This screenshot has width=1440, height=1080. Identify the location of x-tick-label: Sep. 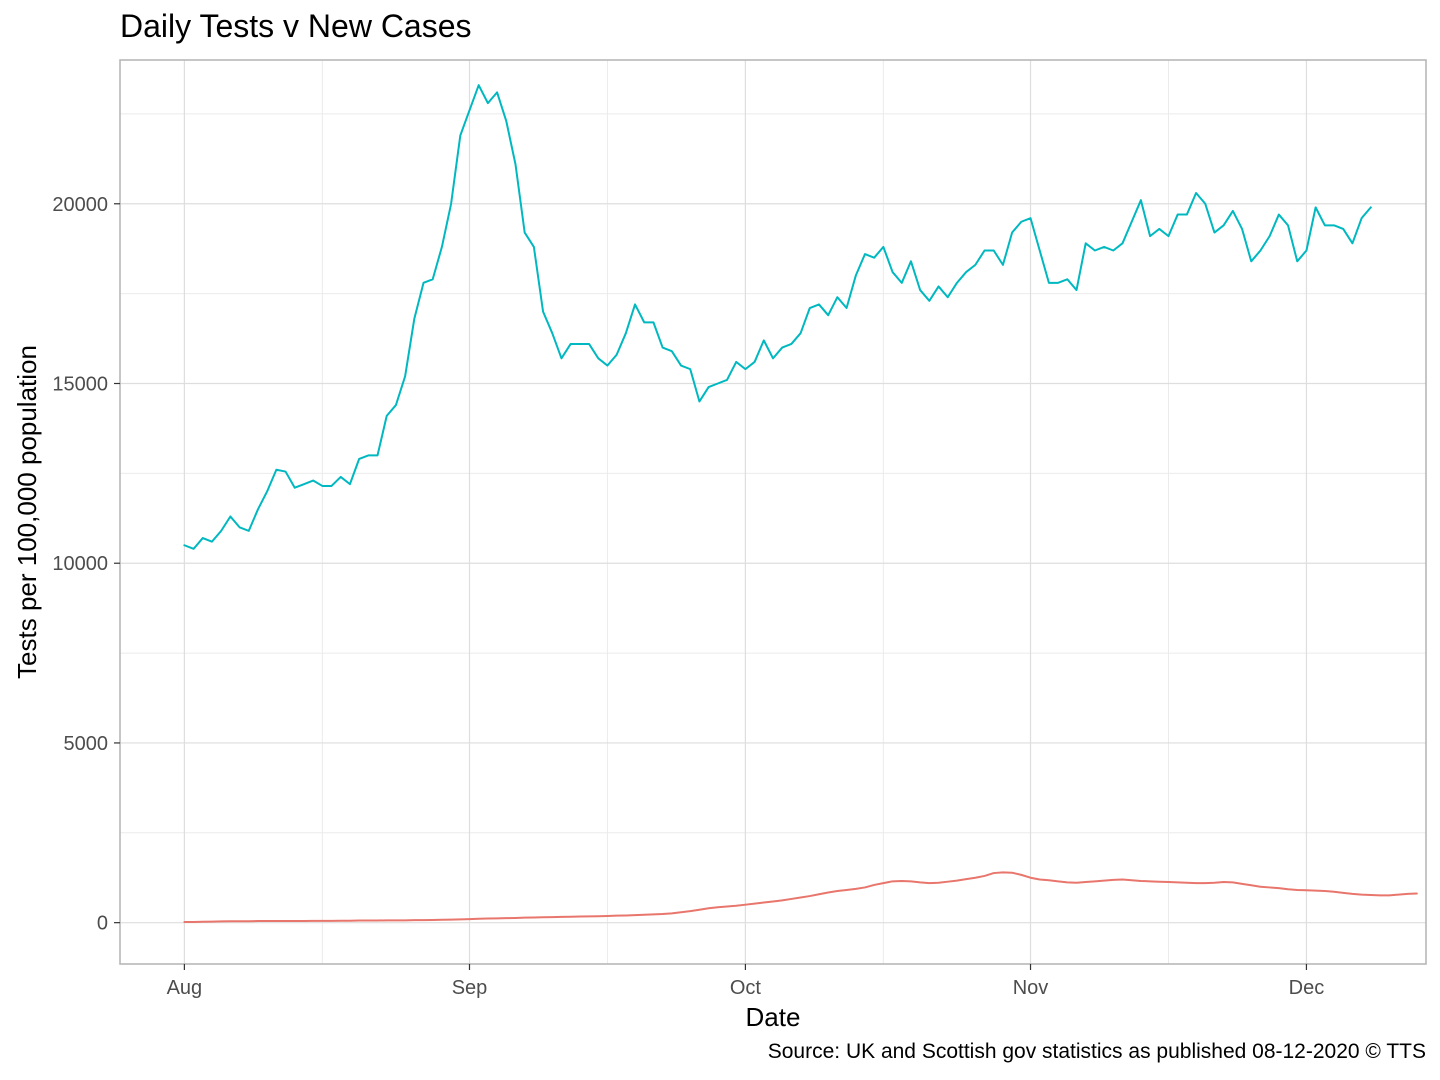
(470, 988).